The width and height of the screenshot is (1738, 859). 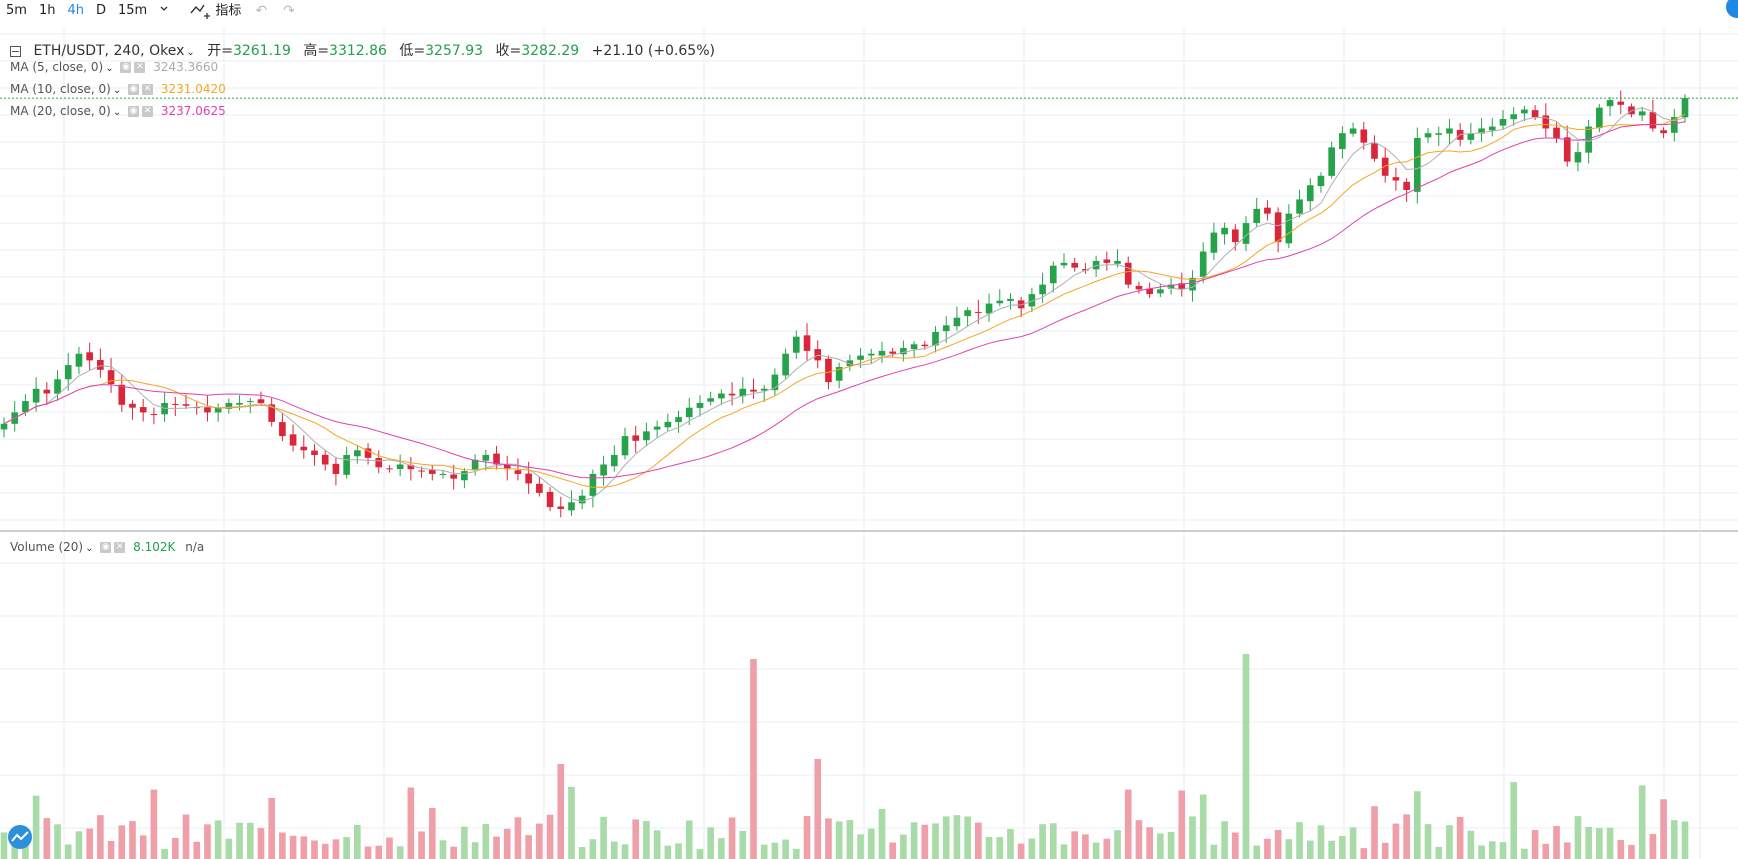 What do you see at coordinates (148, 111) in the screenshot?
I see `ma20-close-icon: ✕` at bounding box center [148, 111].